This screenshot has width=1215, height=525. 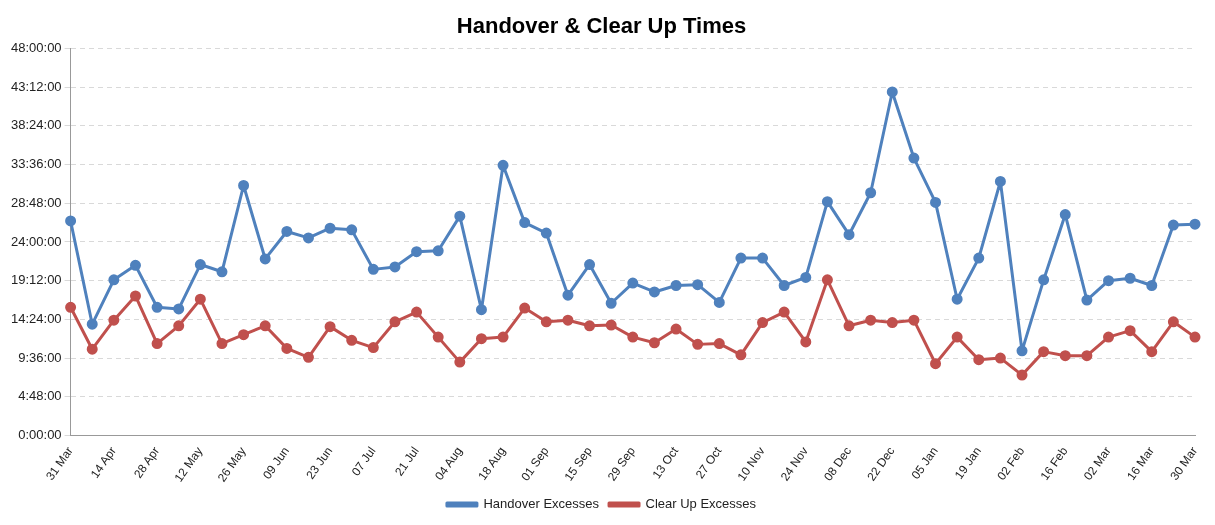 I want to click on x-tick-label: 08 Dec, so click(x=837, y=464).